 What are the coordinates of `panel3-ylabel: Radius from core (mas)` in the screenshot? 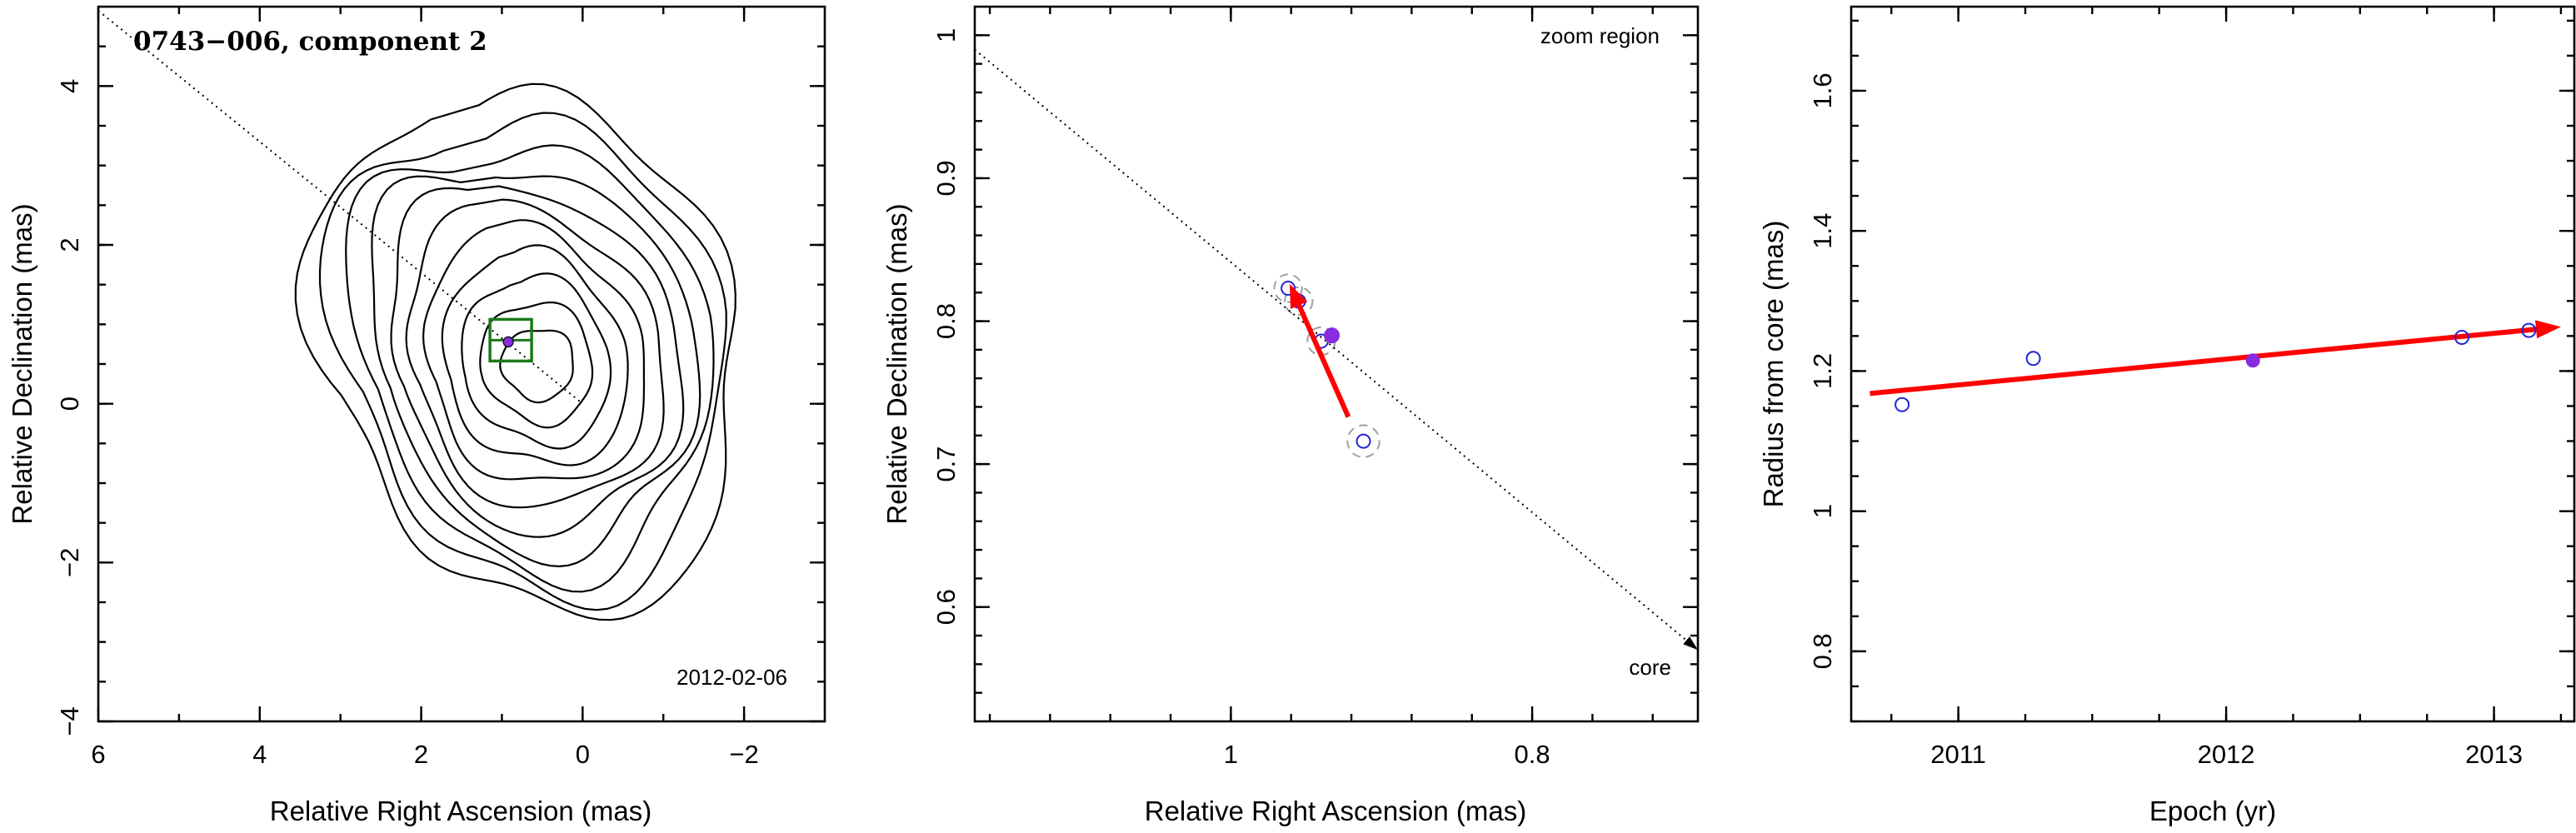 It's located at (1773, 364).